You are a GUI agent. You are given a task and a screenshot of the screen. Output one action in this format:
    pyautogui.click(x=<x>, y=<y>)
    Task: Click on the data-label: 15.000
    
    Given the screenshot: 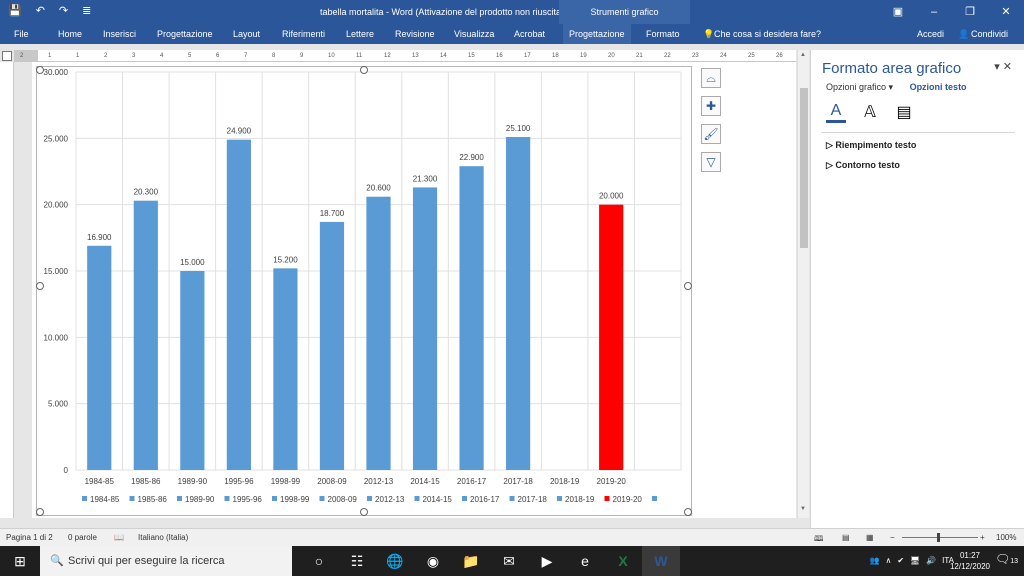 What is the action you would take?
    pyautogui.click(x=192, y=262)
    